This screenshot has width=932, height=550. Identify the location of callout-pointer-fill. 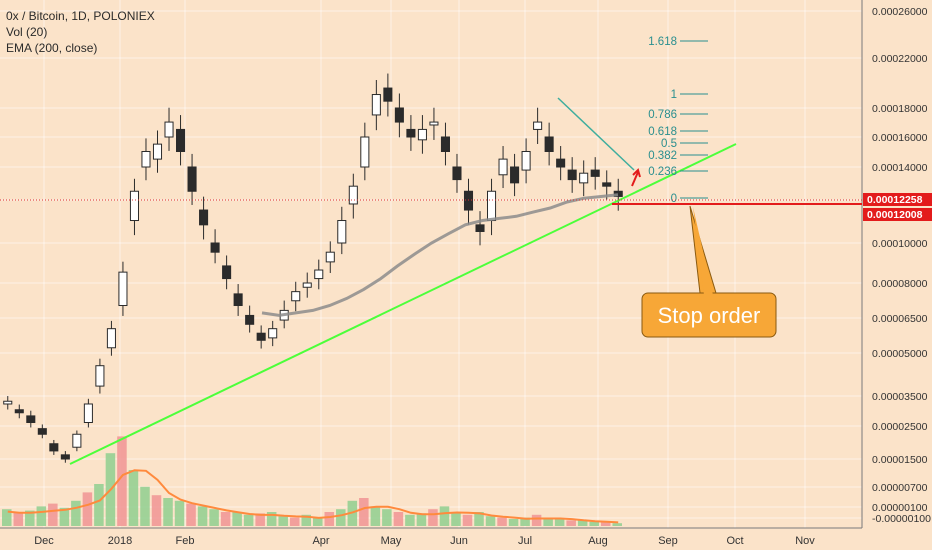
(703, 251).